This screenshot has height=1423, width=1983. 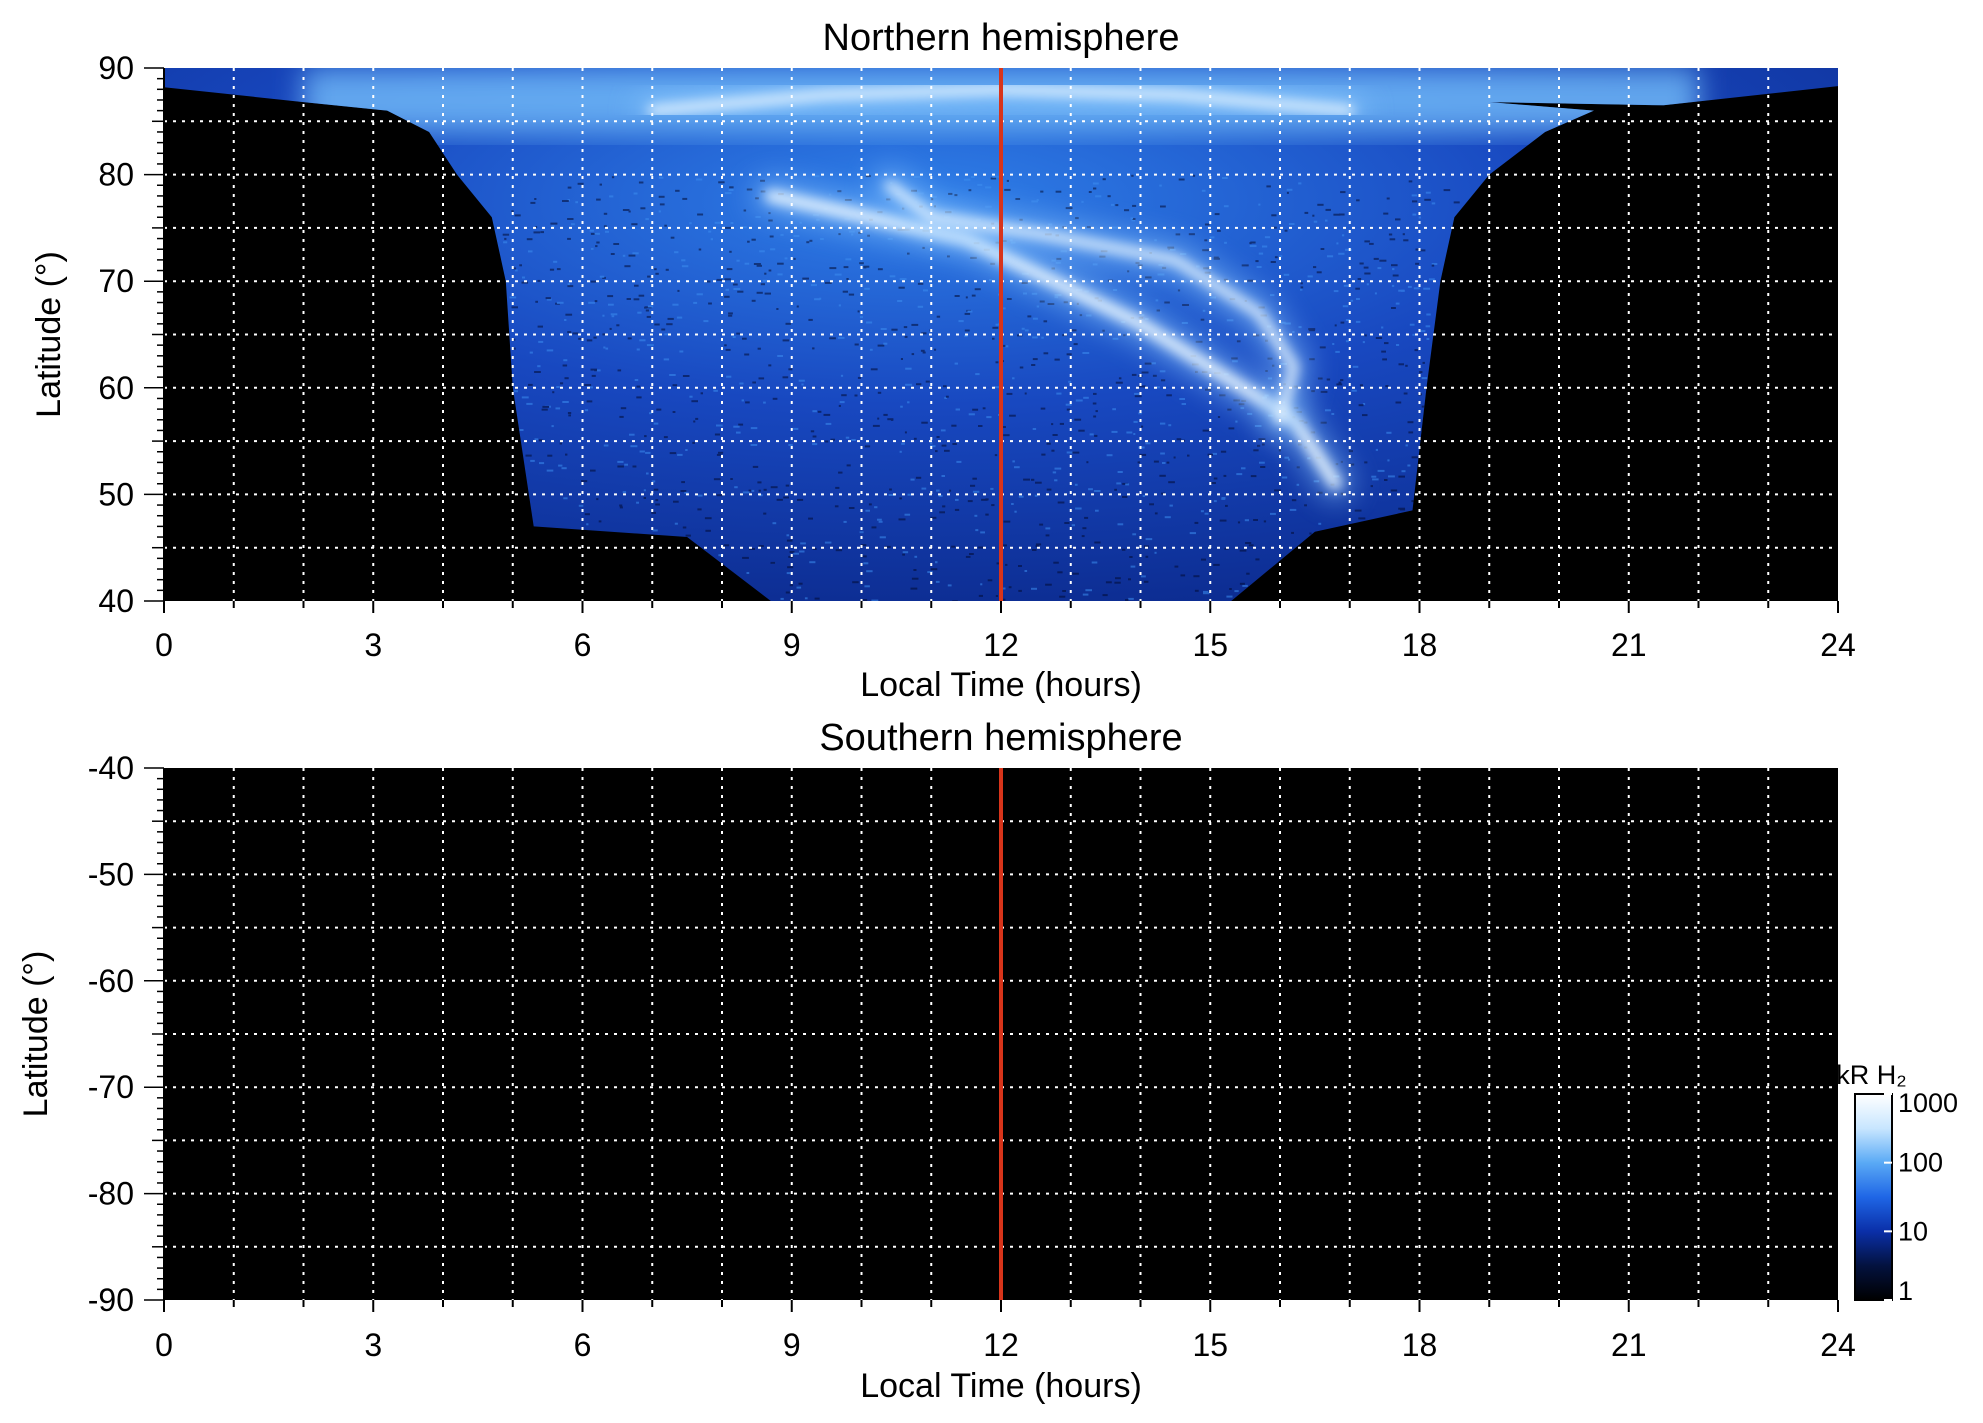 What do you see at coordinates (116, 494) in the screenshot?
I see `y-tick-label: 50` at bounding box center [116, 494].